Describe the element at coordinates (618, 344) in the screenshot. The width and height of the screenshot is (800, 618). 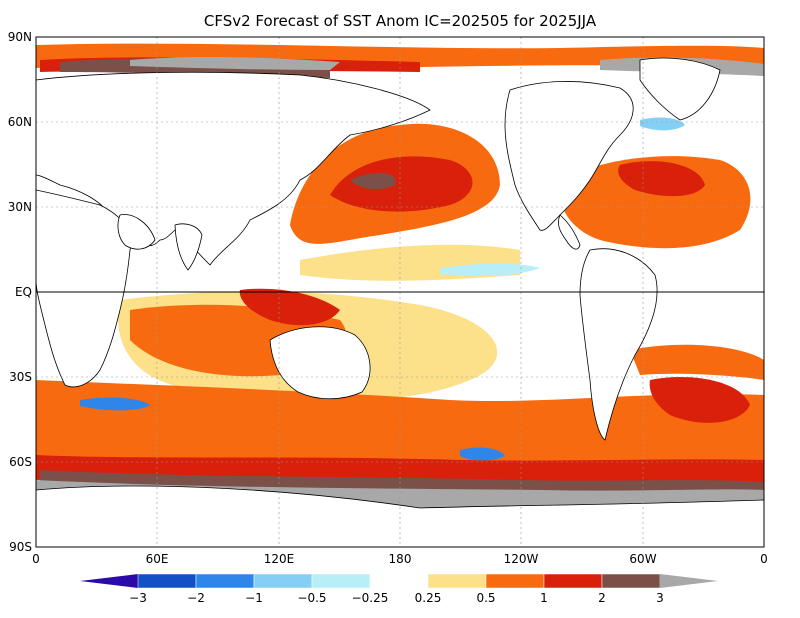
I see `south-america` at that location.